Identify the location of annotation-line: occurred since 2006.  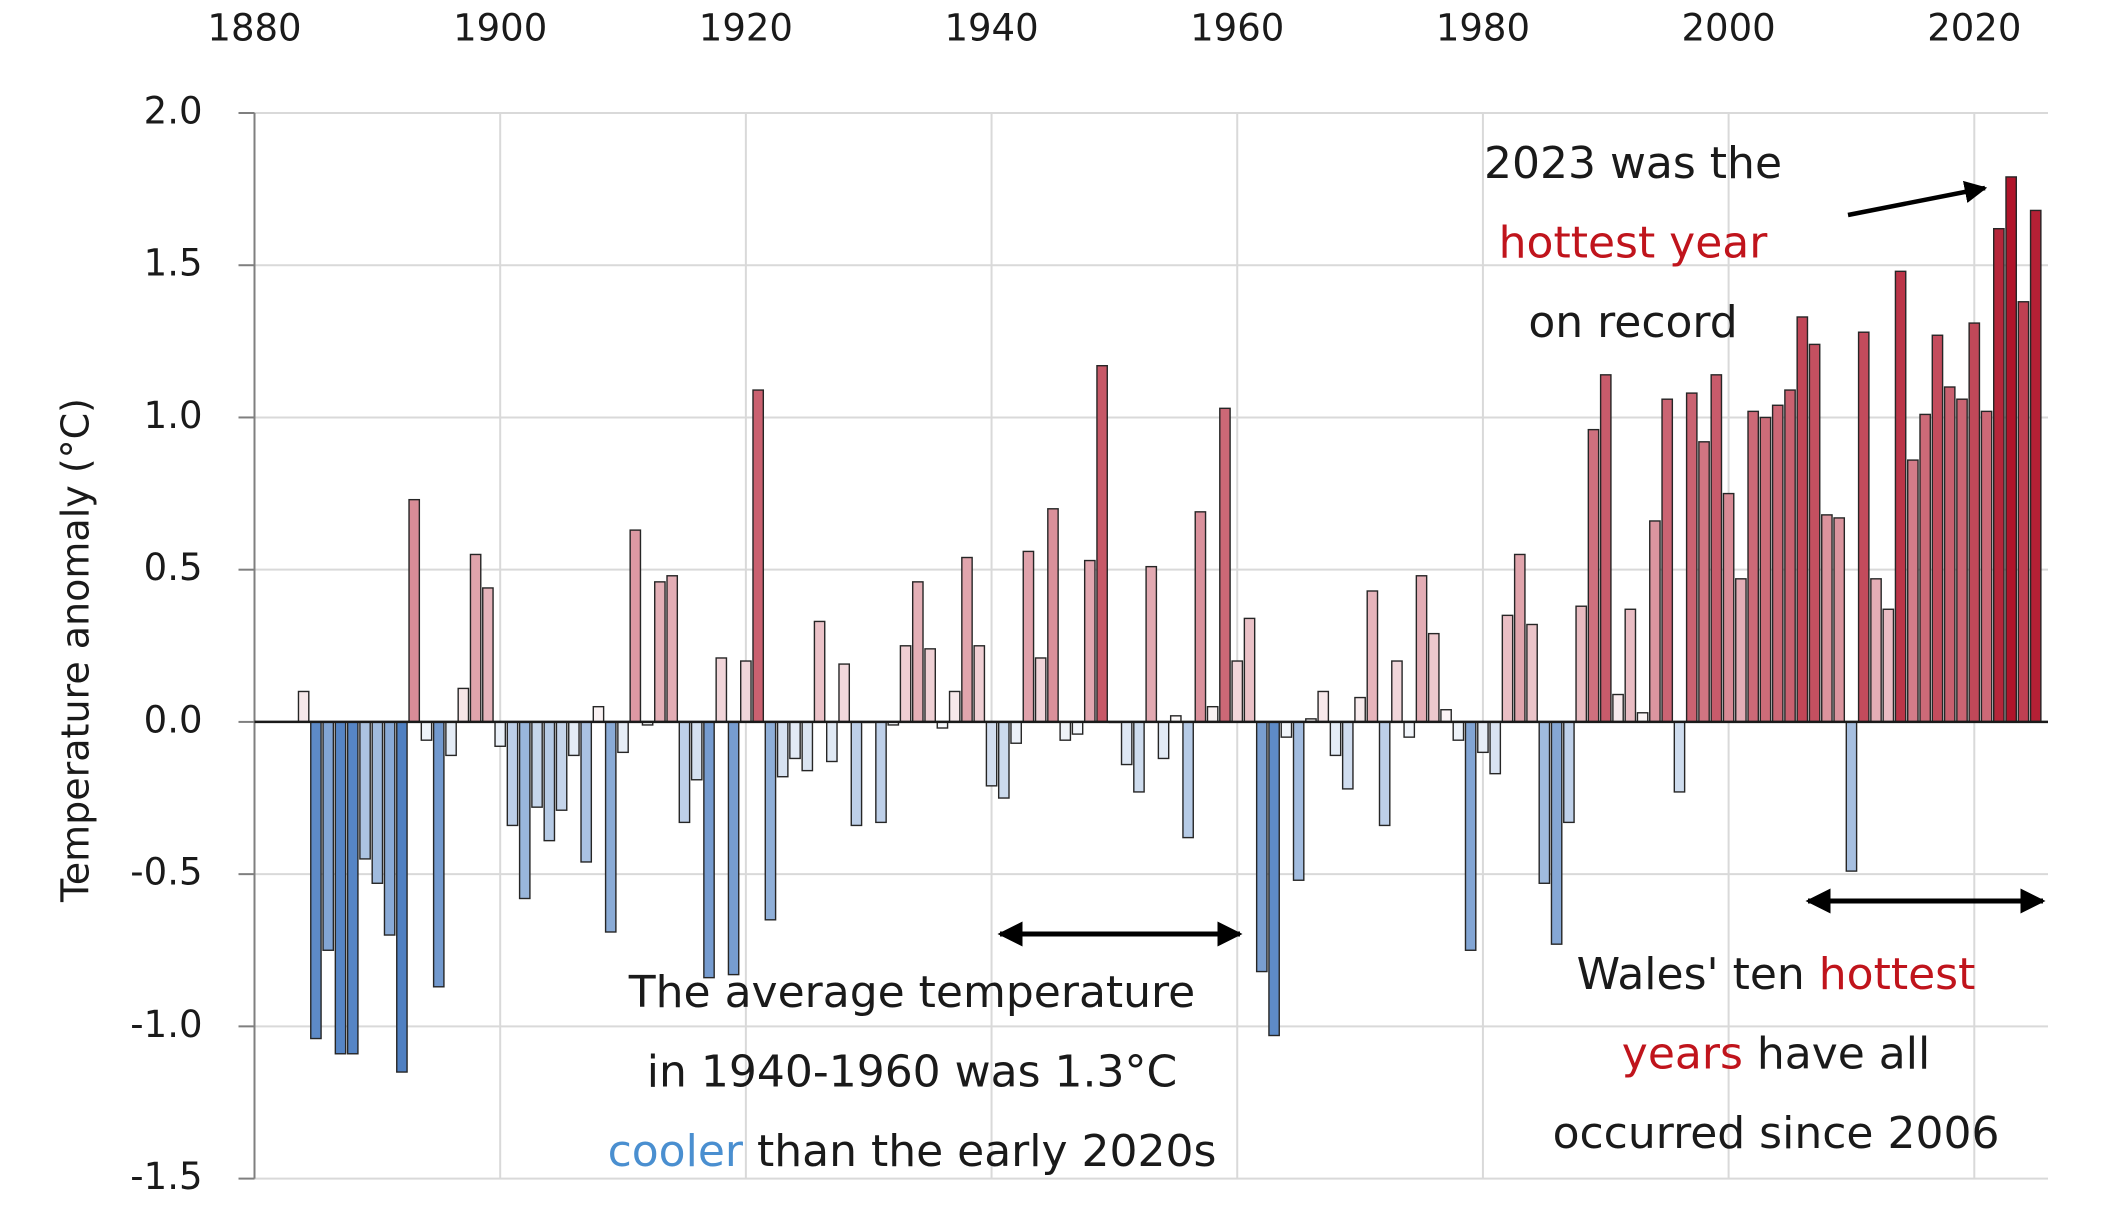
(1776, 1133).